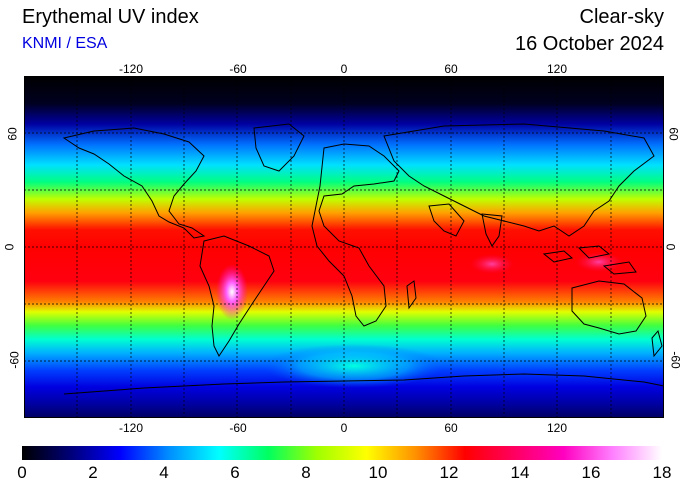 The height and width of the screenshot is (490, 688). Describe the element at coordinates (449, 472) in the screenshot. I see `colorbar-tick: 12` at that location.